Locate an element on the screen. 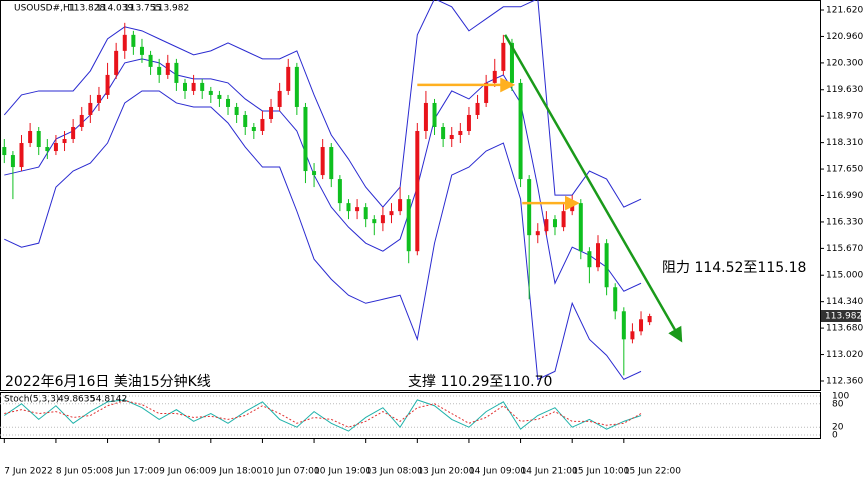 The image size is (865, 480). stoch-main-value: 49.8635 is located at coordinates (76, 400).